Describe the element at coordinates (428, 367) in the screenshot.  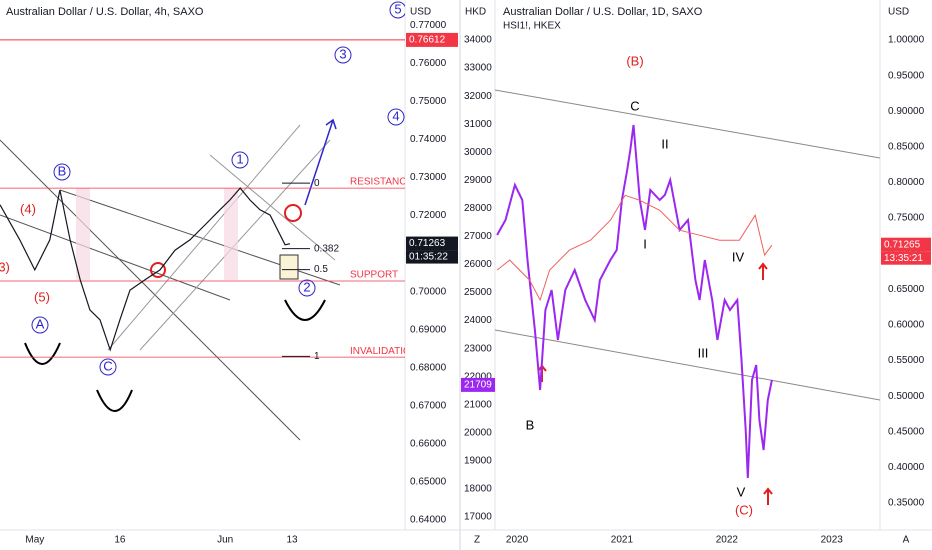
I see `y-tick-label: 0.68000` at that location.